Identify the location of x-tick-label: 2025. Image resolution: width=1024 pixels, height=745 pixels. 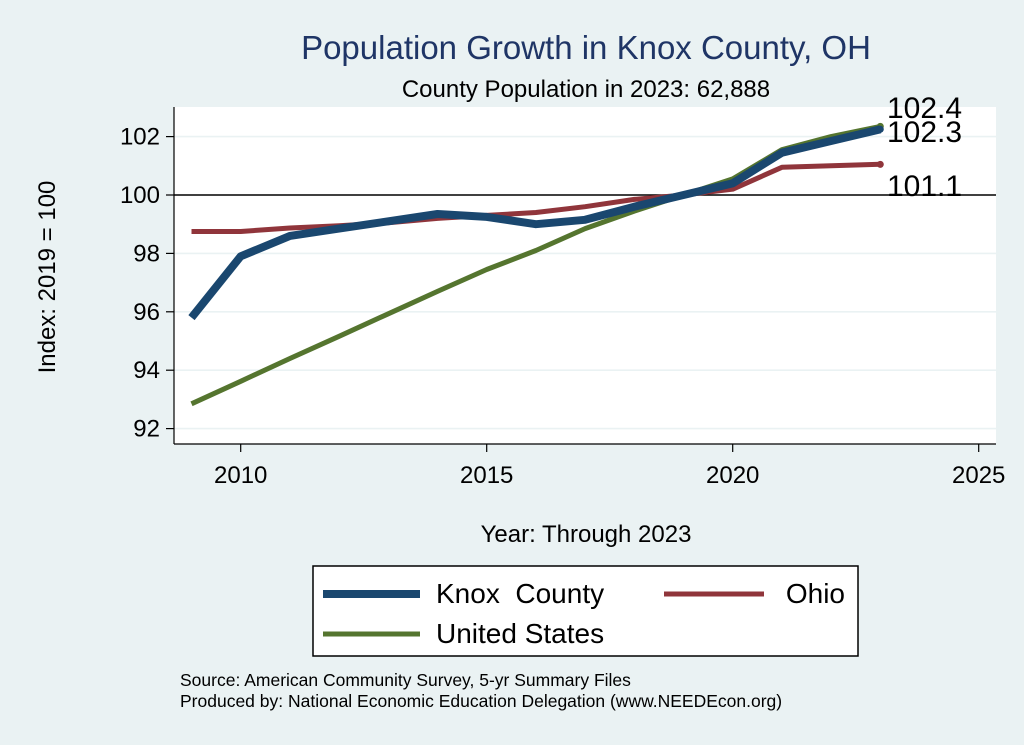
(978, 475).